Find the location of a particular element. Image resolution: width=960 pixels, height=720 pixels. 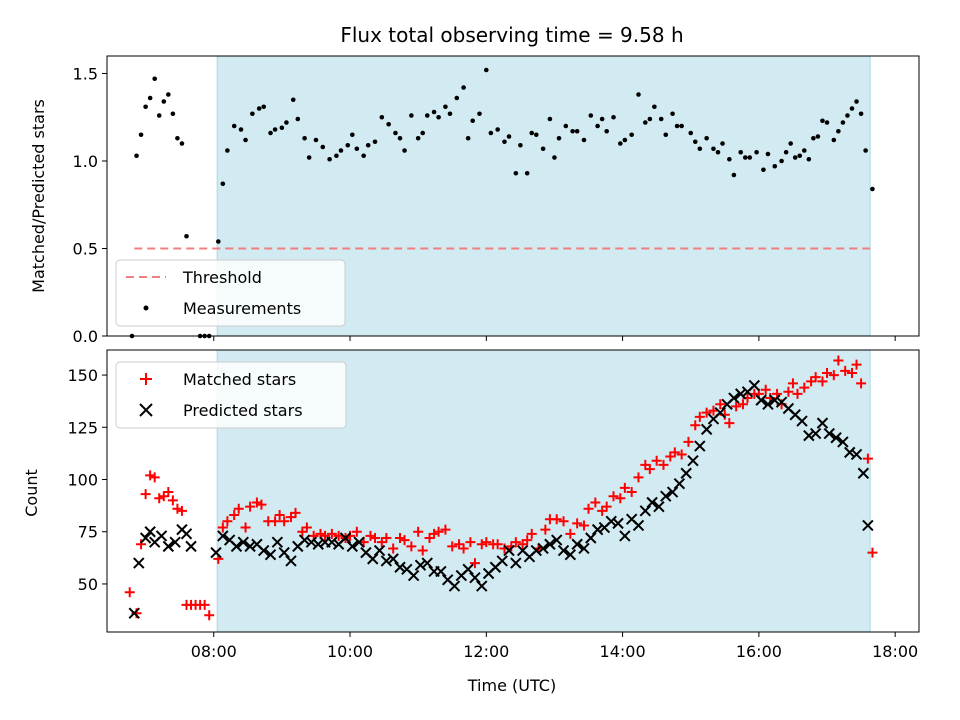

legend-label: Matched stars is located at coordinates (239, 379).